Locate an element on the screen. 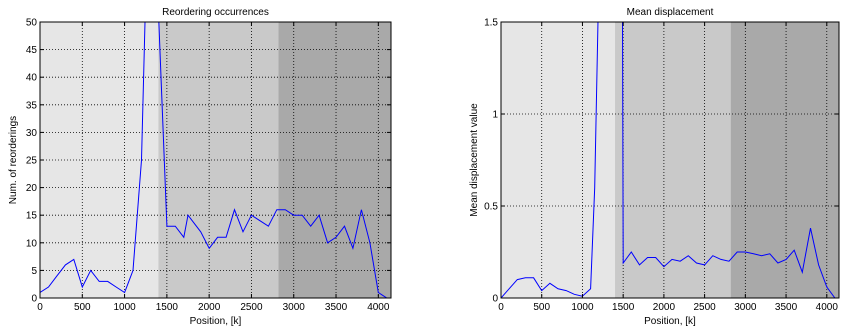  y-axis-label: Mean displacement value is located at coordinates (474, 160).